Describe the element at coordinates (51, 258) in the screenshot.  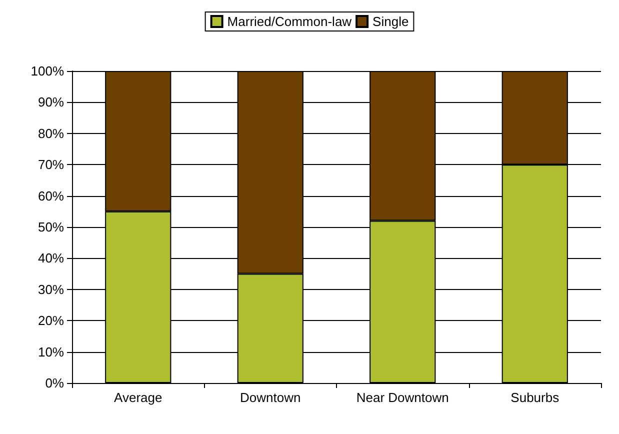
I see `y-tick-label: 40%` at that location.